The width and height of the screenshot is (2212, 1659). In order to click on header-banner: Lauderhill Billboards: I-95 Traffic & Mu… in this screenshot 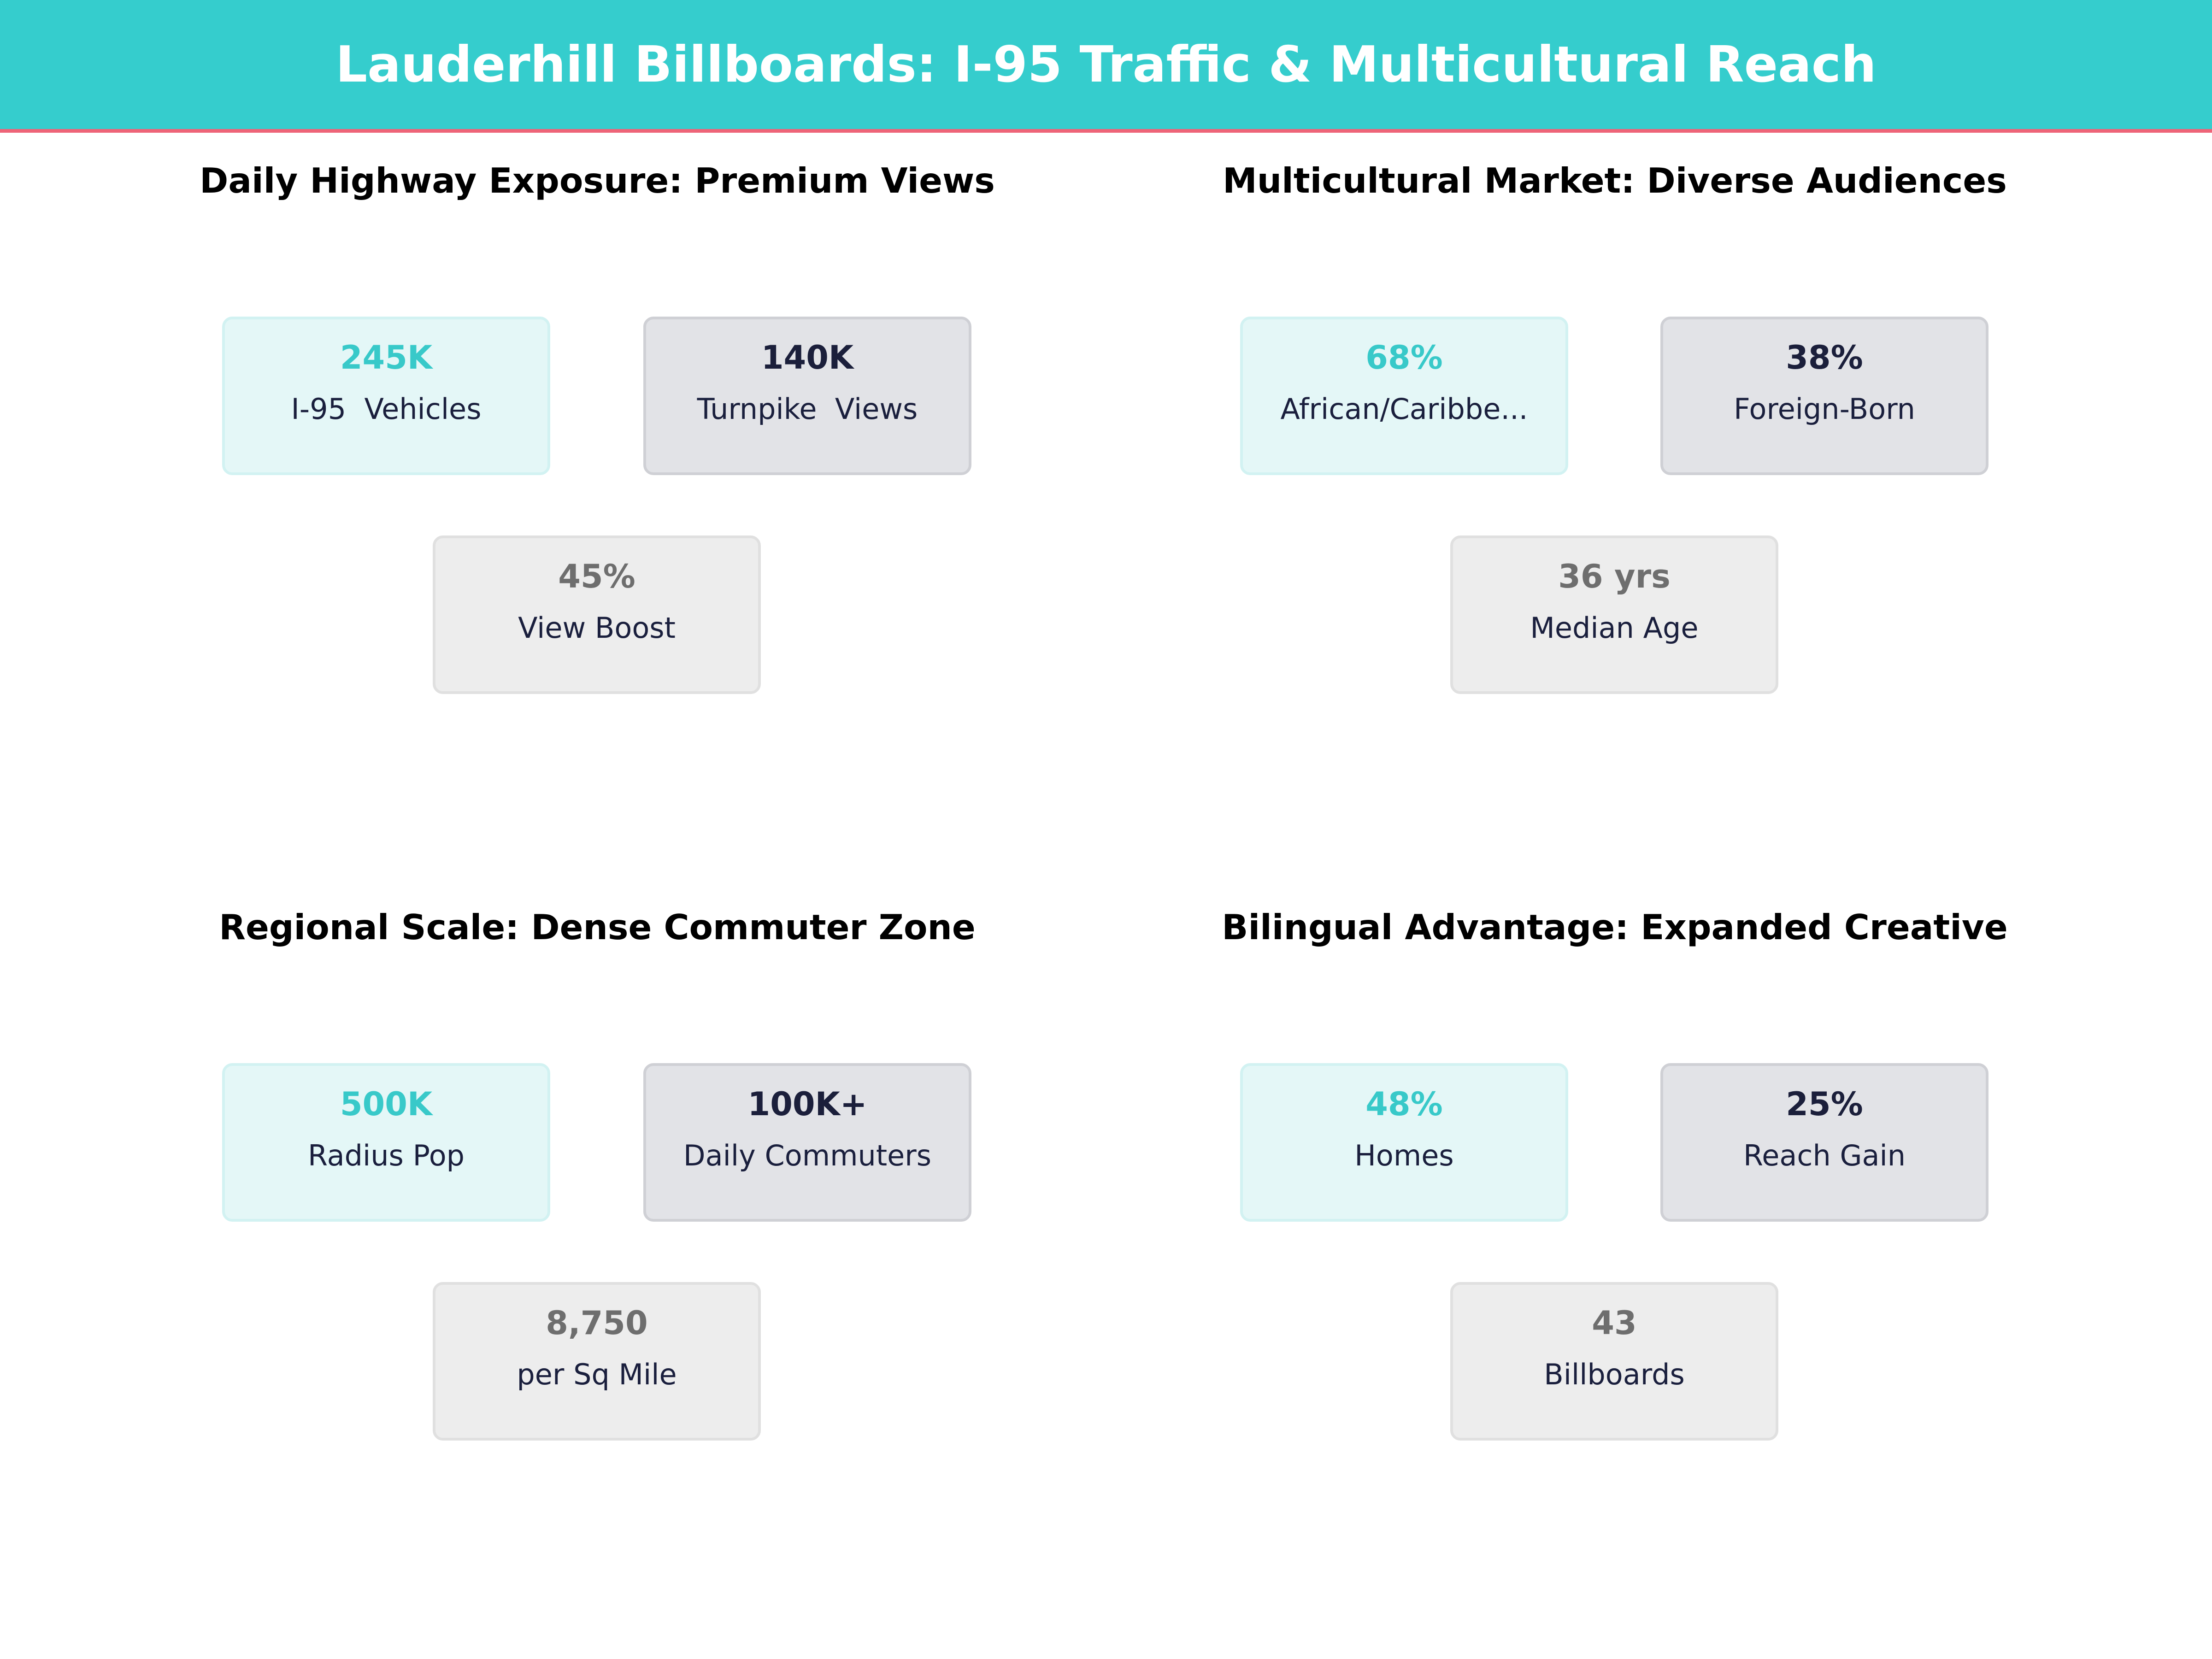, I will do `click(1106, 64)`.